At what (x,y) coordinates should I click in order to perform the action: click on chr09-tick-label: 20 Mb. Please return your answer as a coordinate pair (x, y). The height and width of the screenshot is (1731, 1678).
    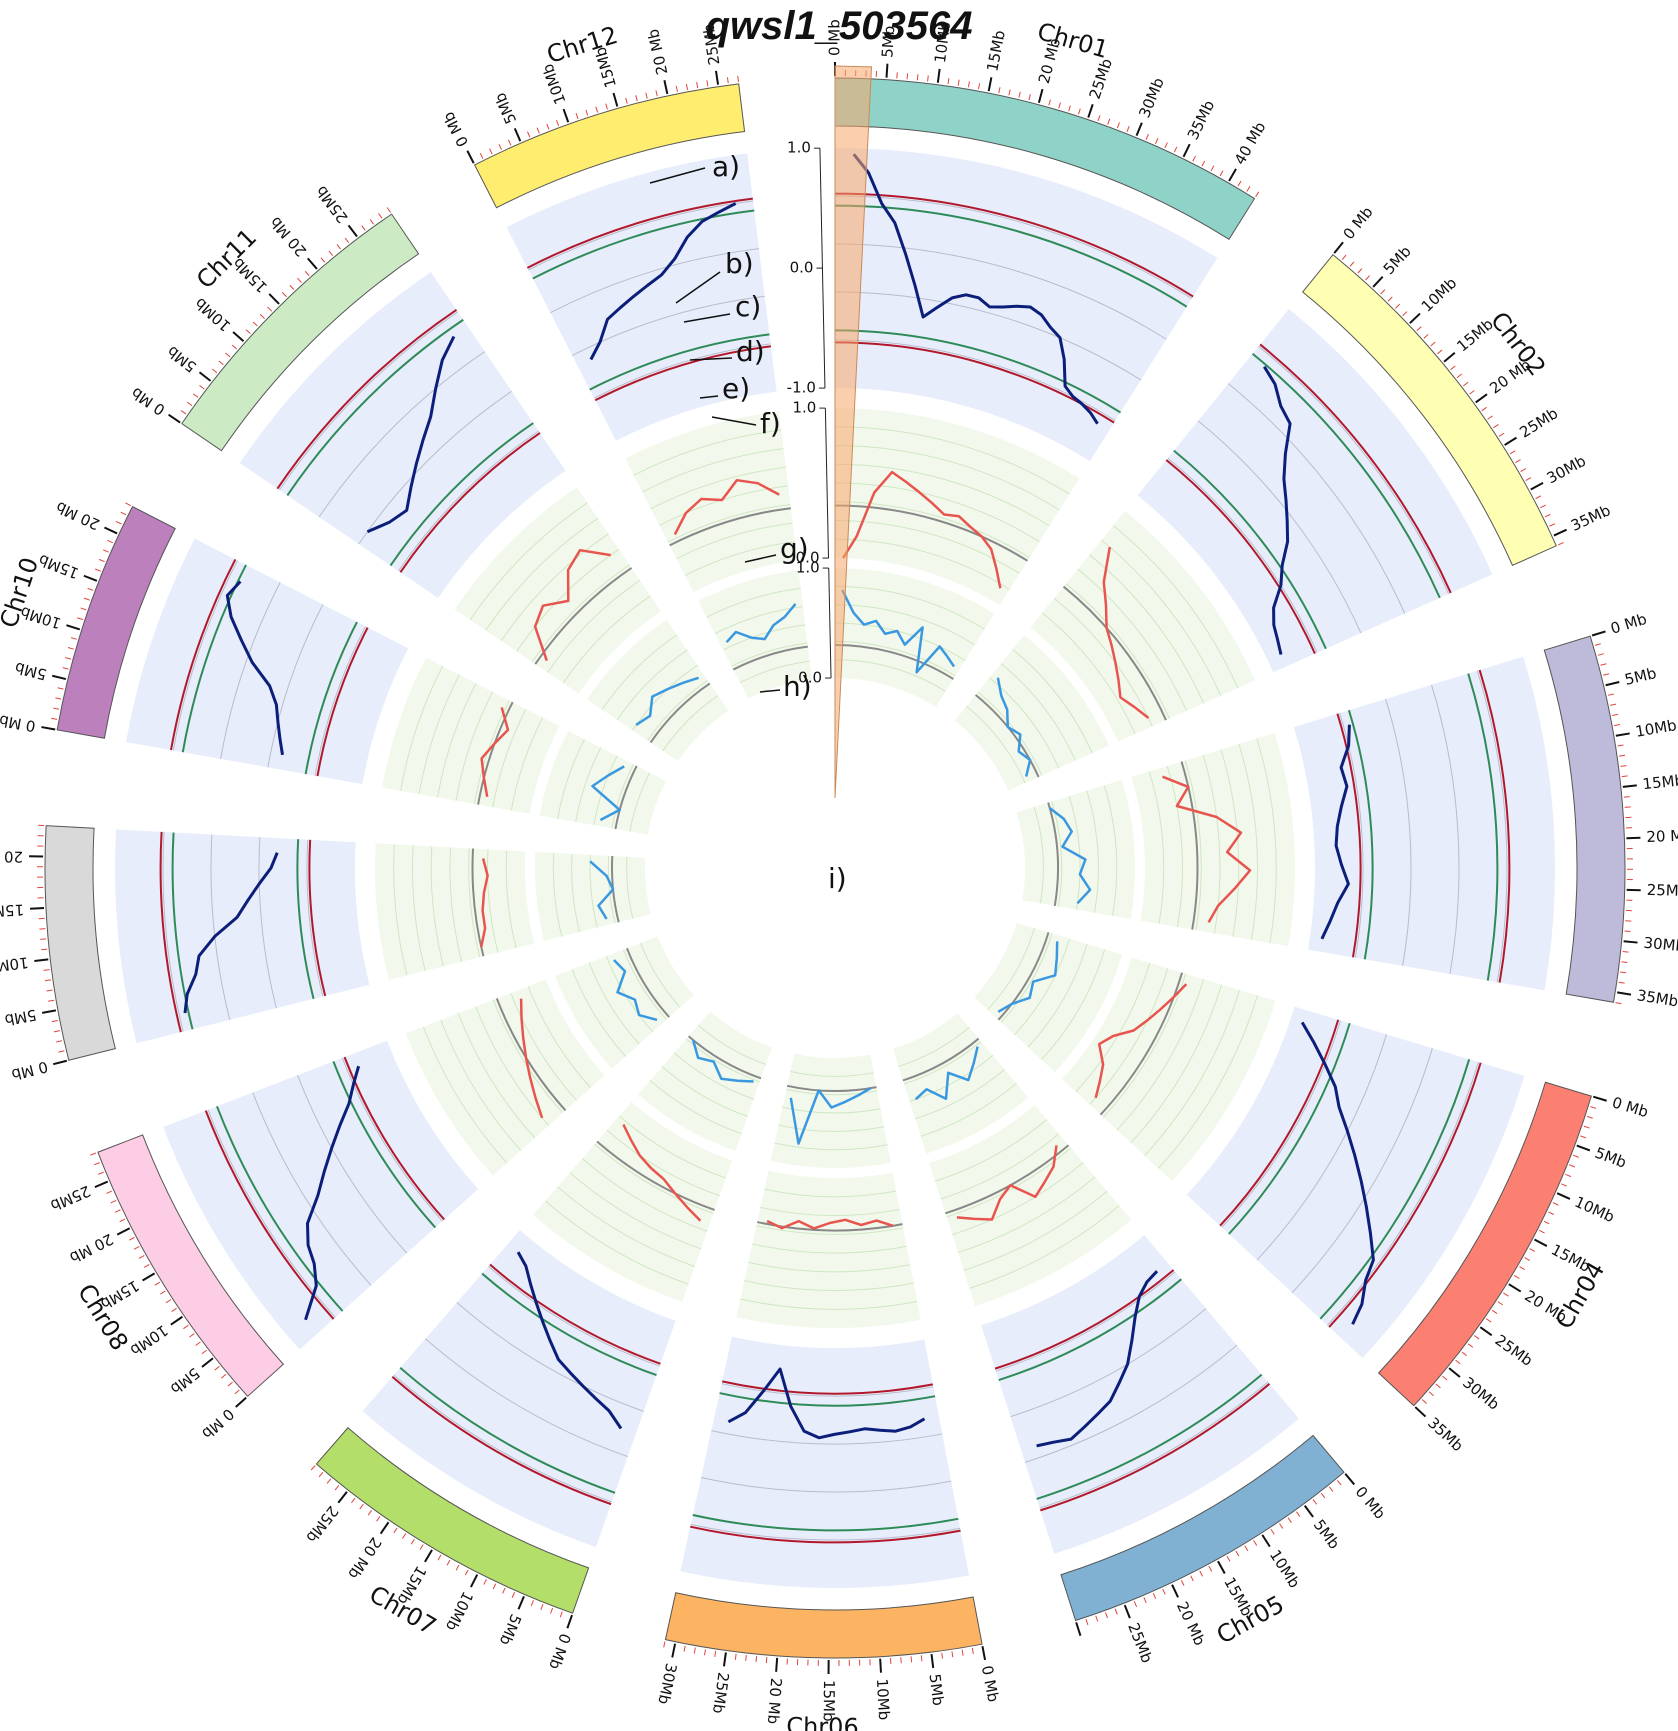
    Looking at the image, I should click on (11, 856).